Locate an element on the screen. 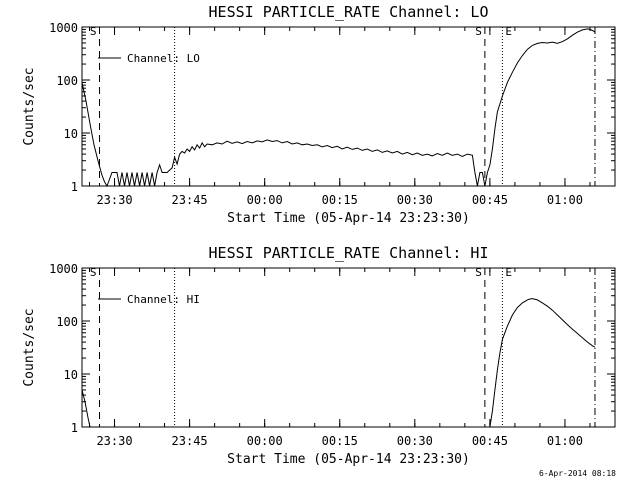  chart-title: HESSI PARTICLE_RATE Channel: LO is located at coordinates (349, 12).